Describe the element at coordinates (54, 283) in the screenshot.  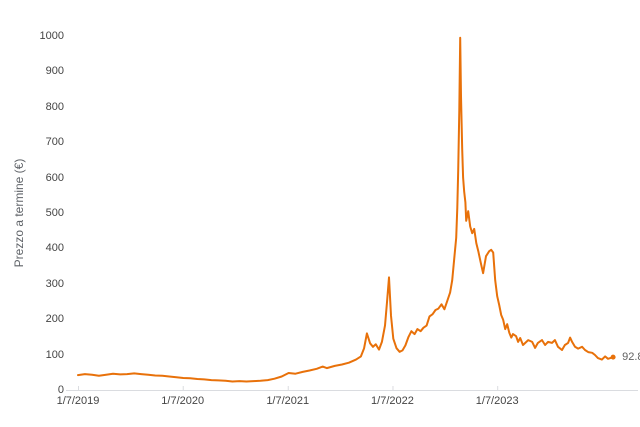
I see `y-tick-label: 300` at that location.